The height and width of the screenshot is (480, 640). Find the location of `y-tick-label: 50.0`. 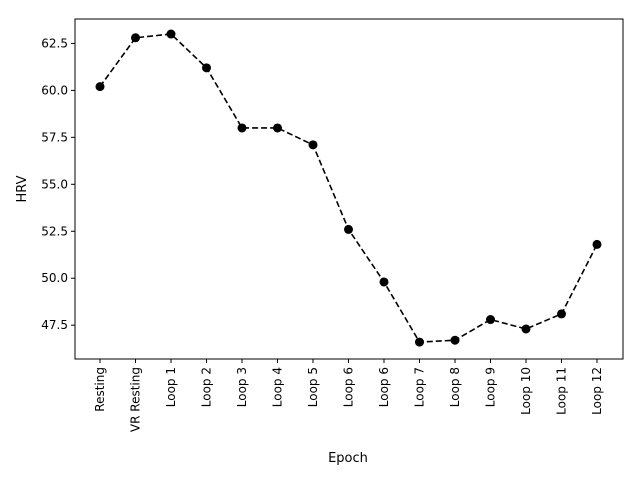

y-tick-label: 50.0 is located at coordinates (54, 278).